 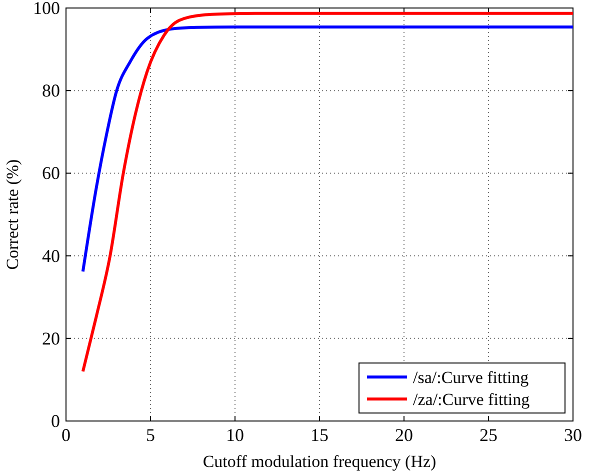 I want to click on y-tick-label: 40, so click(x=51, y=256).